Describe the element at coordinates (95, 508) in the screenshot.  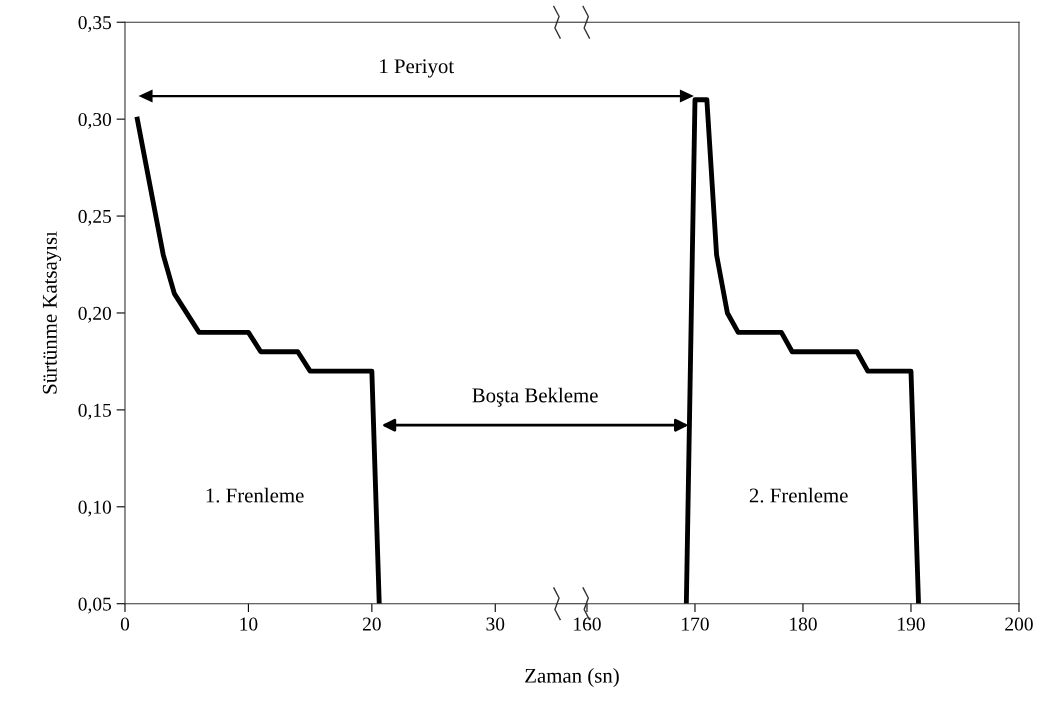
I see `y-tick-label: 0,10` at that location.